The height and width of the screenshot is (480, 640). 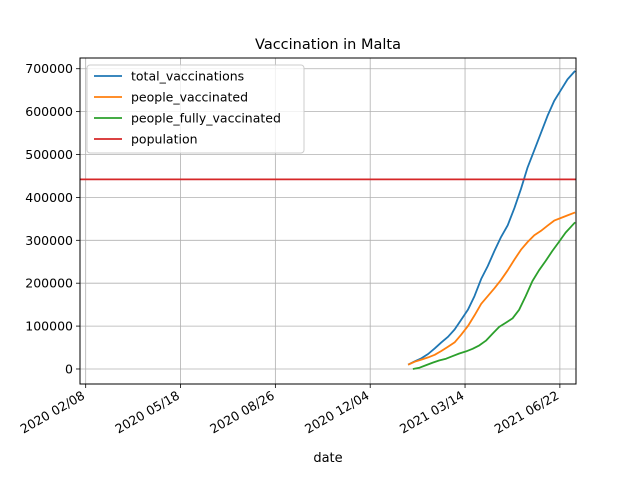 I want to click on x-tick-label: 2020 05/18, so click(x=147, y=412).